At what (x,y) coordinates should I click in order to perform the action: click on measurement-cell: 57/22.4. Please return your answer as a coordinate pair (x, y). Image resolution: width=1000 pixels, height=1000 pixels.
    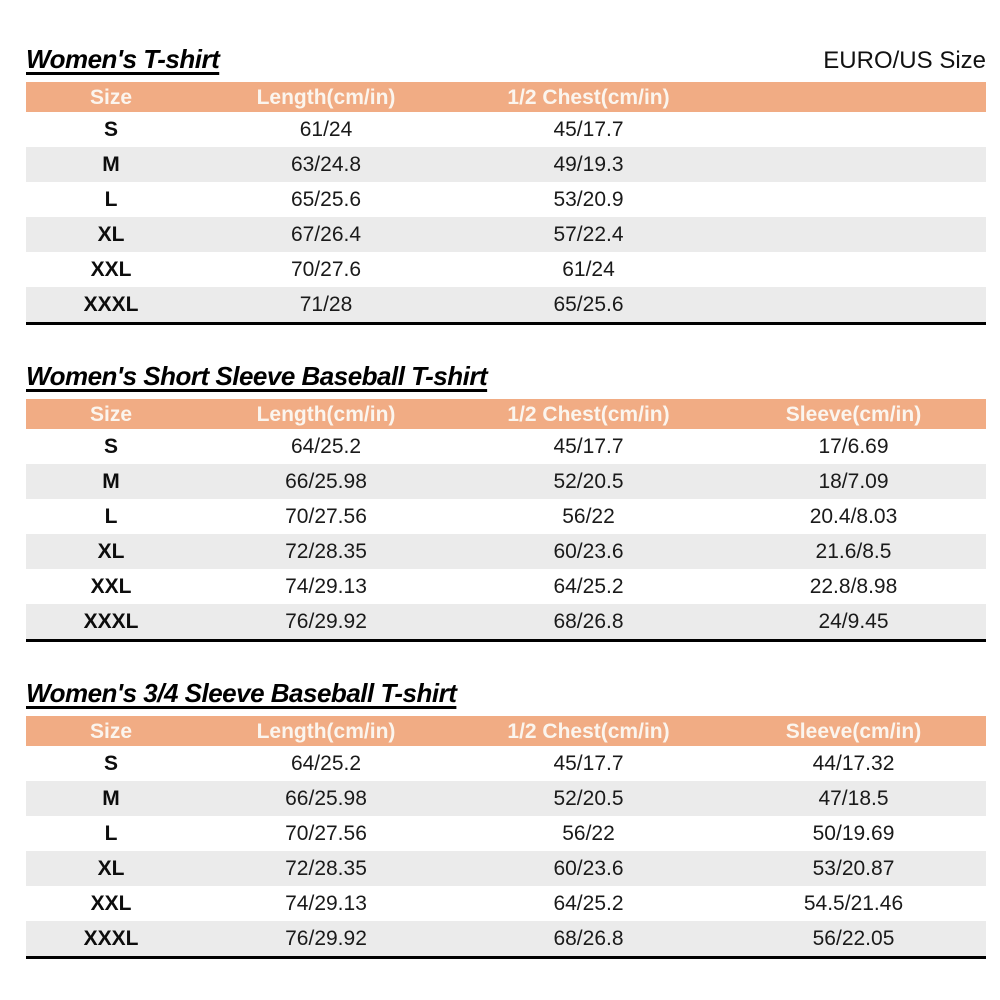
    Looking at the image, I should click on (588, 234).